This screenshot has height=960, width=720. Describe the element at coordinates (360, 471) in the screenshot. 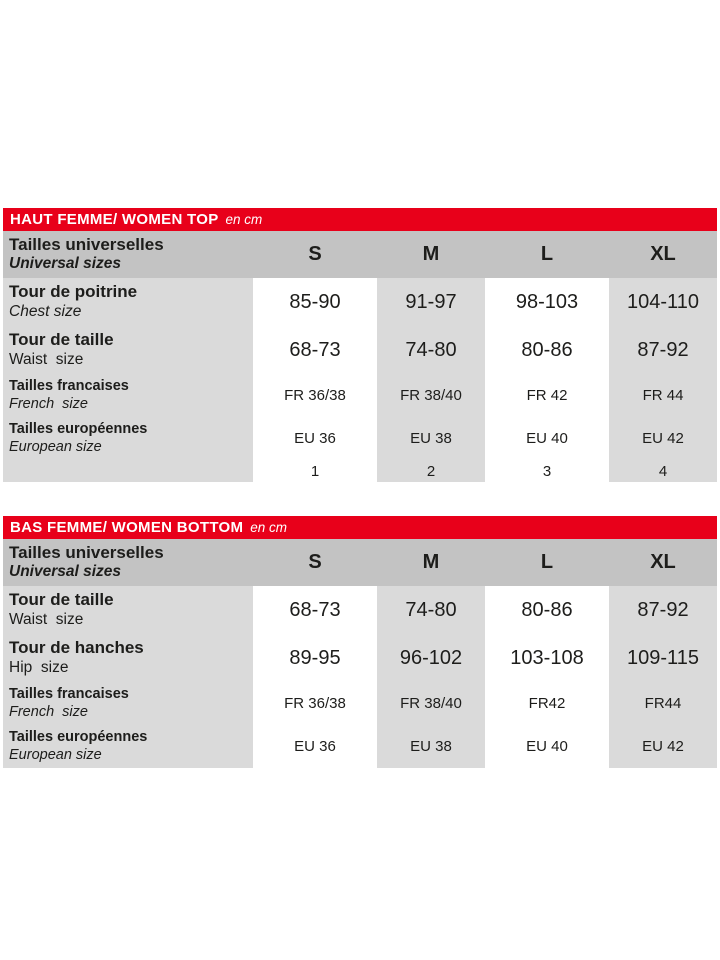

I see `table-row: 1 2 3 4` at that location.